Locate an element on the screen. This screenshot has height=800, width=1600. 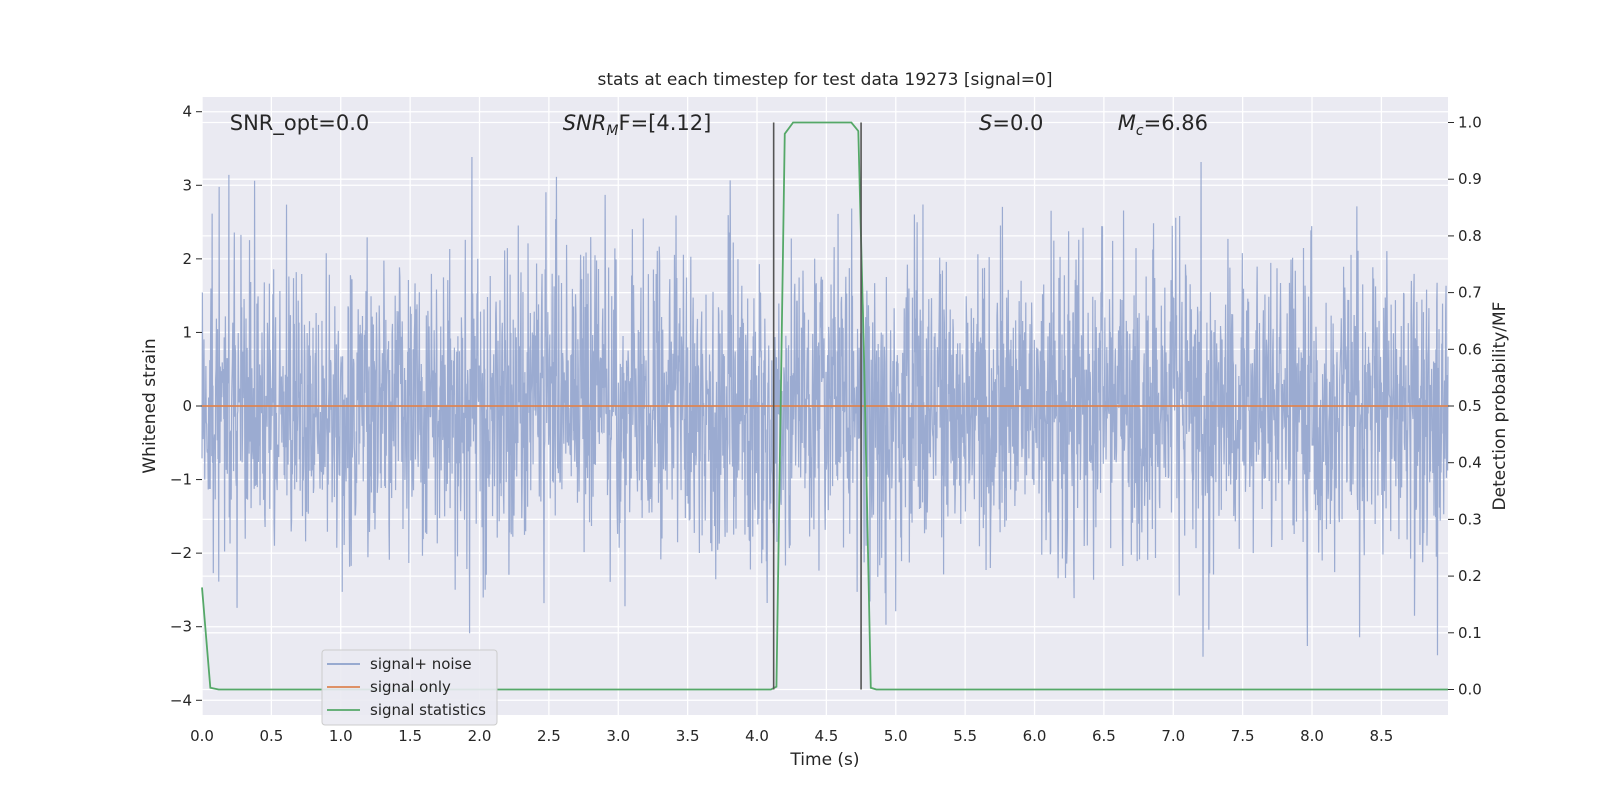
y-right-tick-label: 0.9 is located at coordinates (1470, 179).